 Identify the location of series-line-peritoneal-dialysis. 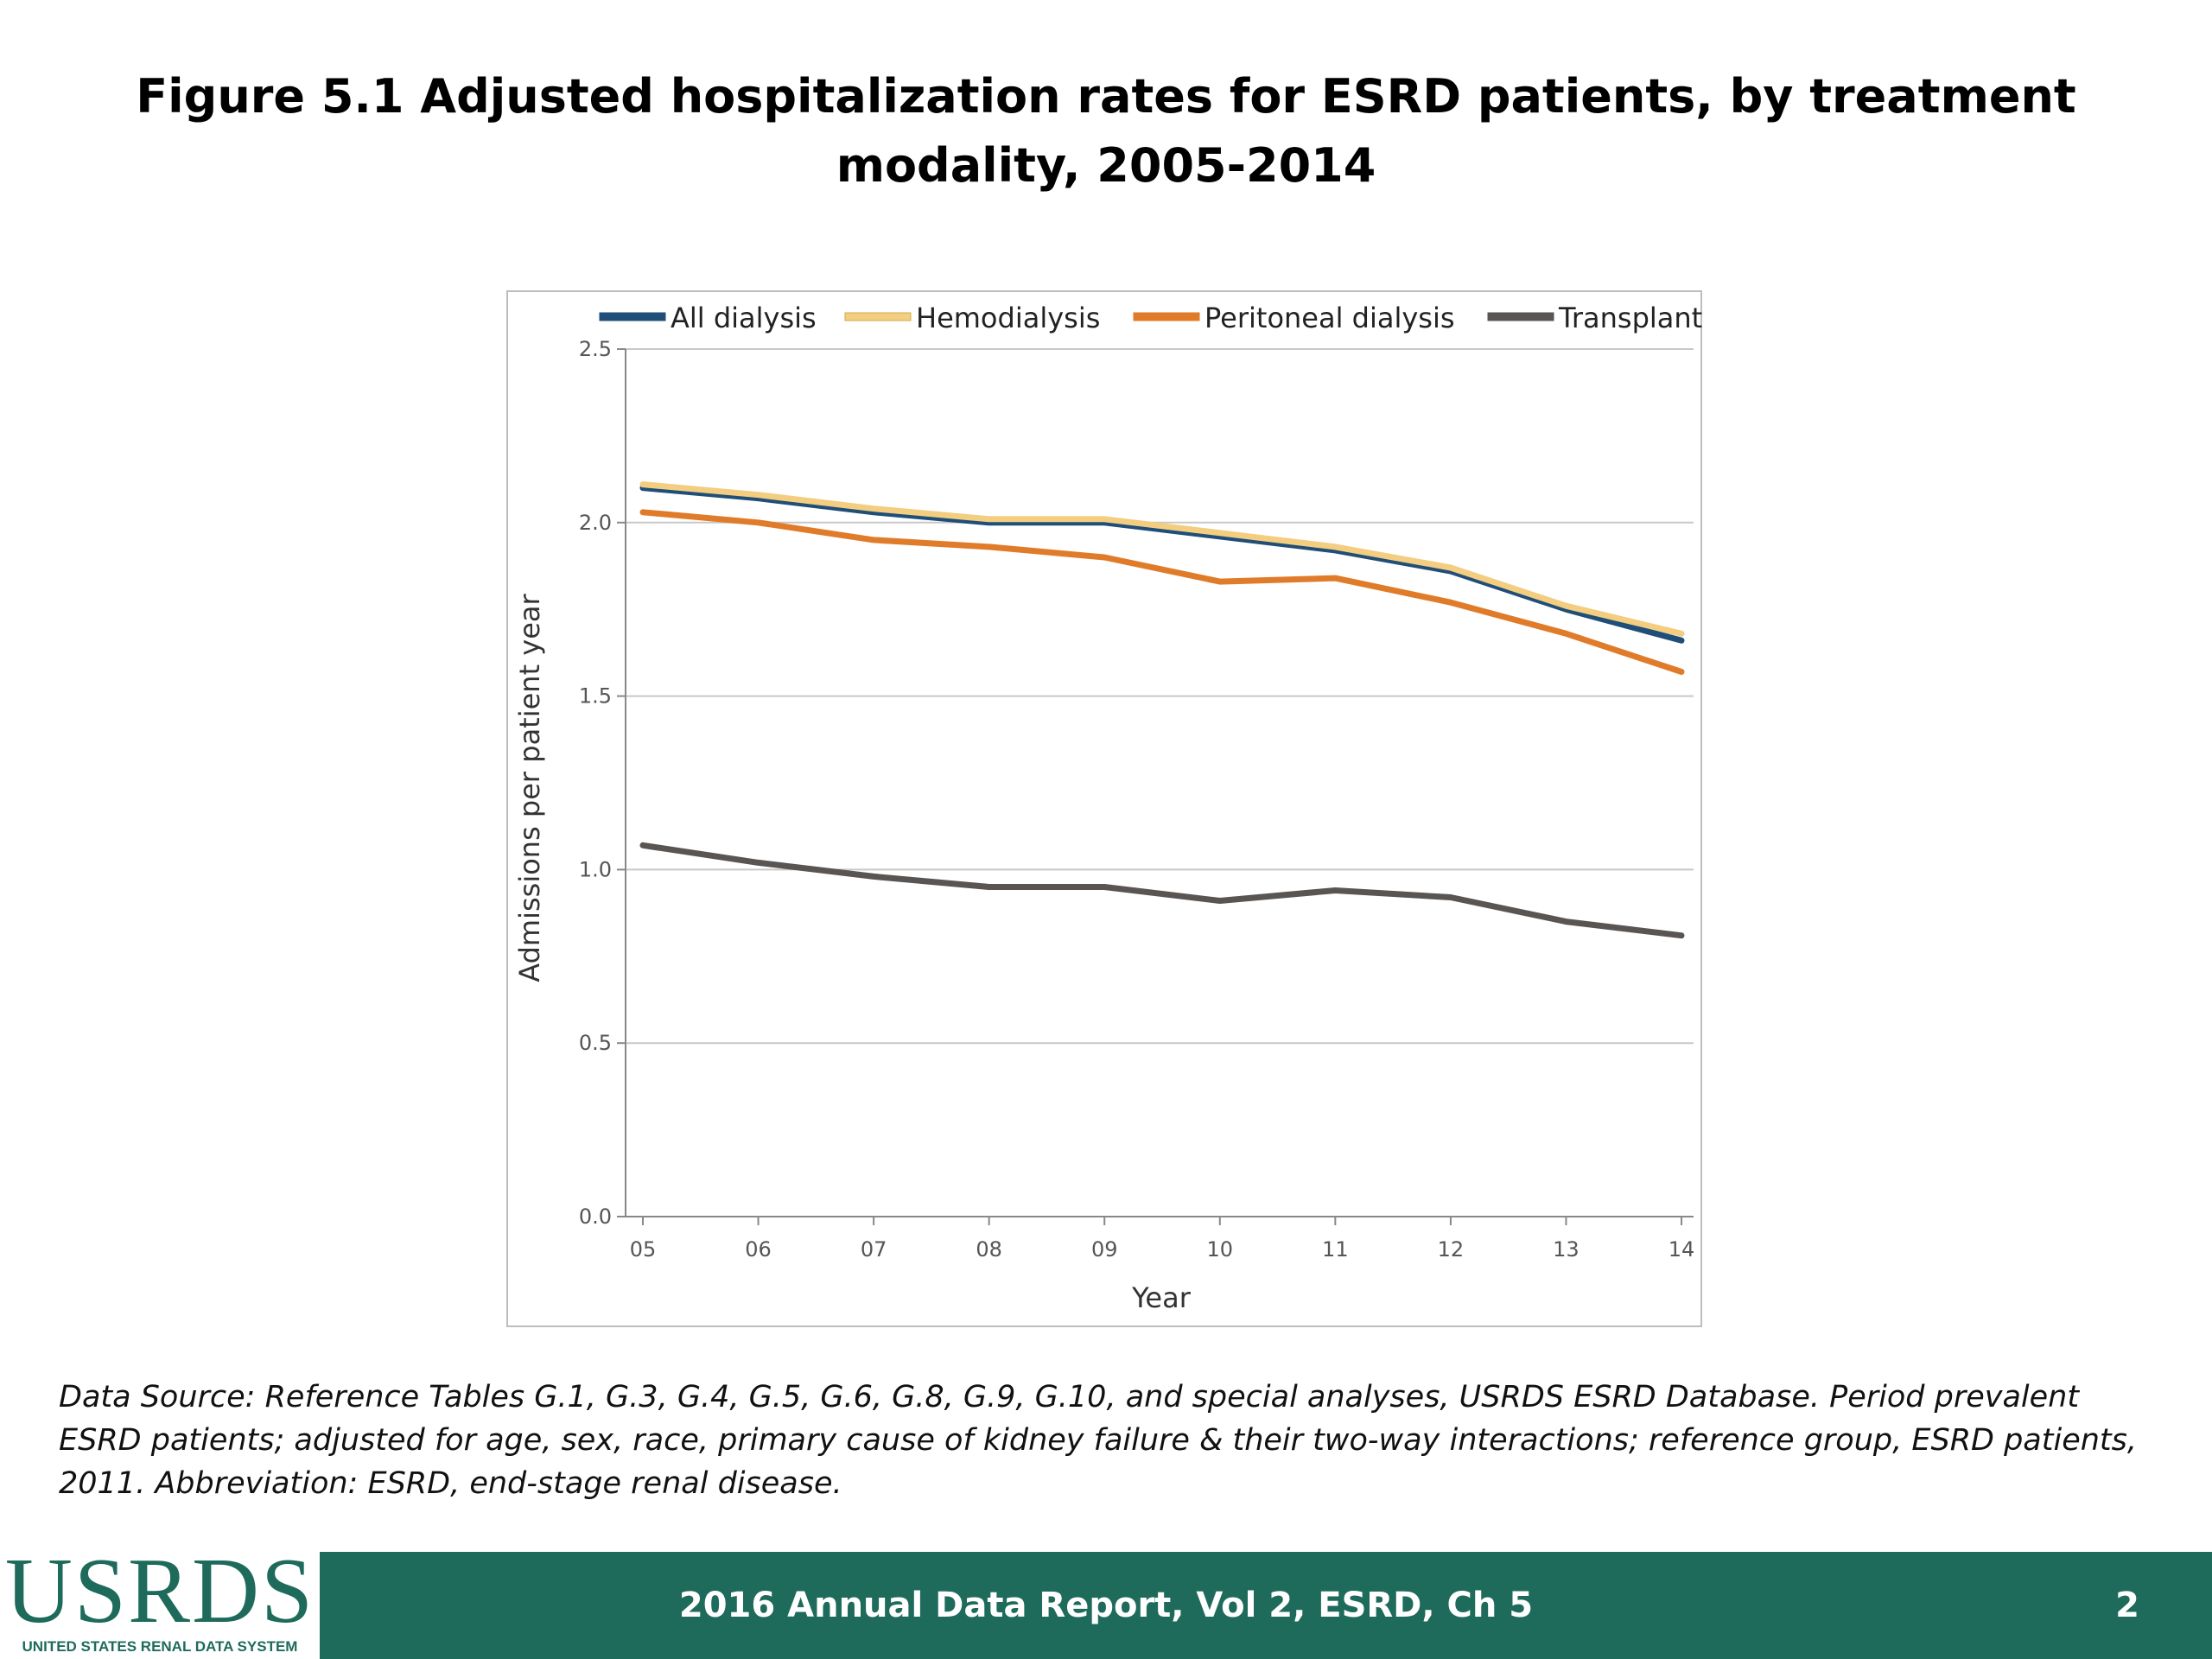
(1162, 592).